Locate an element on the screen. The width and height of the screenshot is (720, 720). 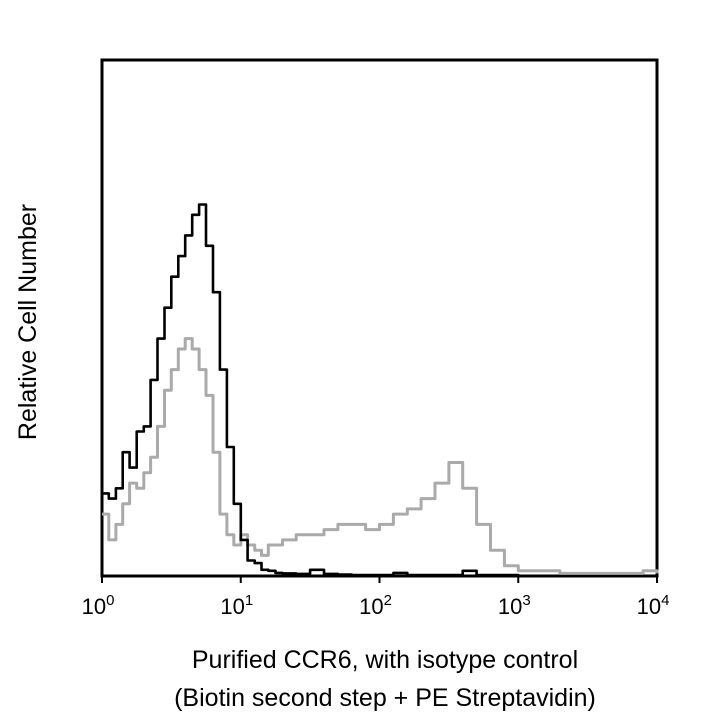
x-tick-label-3: 10³ is located at coordinates (514, 605).